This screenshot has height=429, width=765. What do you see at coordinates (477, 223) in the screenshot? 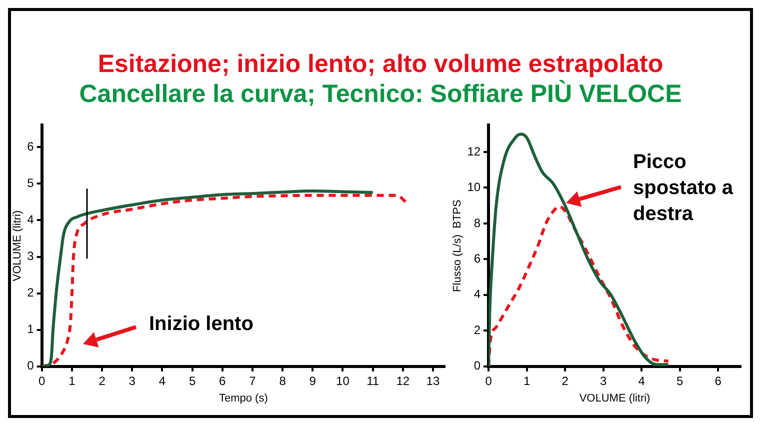
I see `y-tick-label: 8` at bounding box center [477, 223].